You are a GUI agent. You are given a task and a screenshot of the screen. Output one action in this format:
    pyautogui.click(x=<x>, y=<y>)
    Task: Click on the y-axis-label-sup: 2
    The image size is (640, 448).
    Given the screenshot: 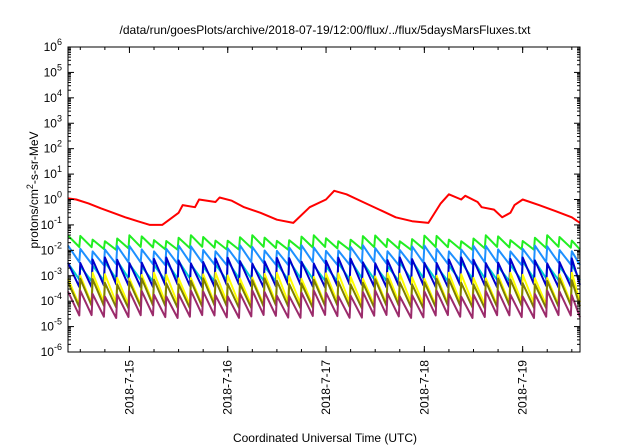 What is the action you would take?
    pyautogui.click(x=30, y=186)
    